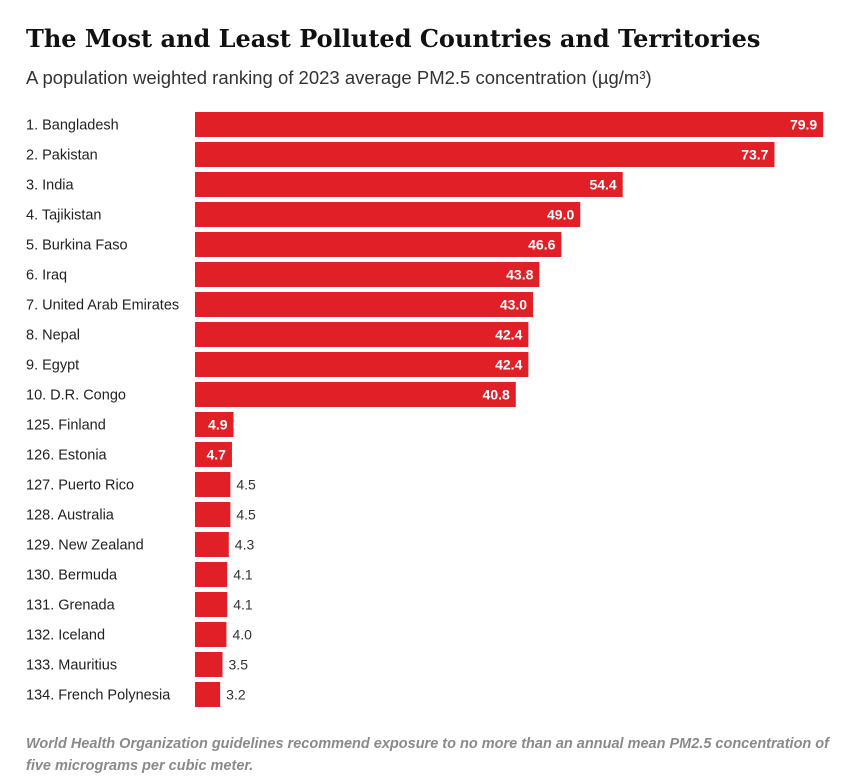 The height and width of the screenshot is (777, 855). I want to click on category-label: 4. Tajikistan, so click(64, 216).